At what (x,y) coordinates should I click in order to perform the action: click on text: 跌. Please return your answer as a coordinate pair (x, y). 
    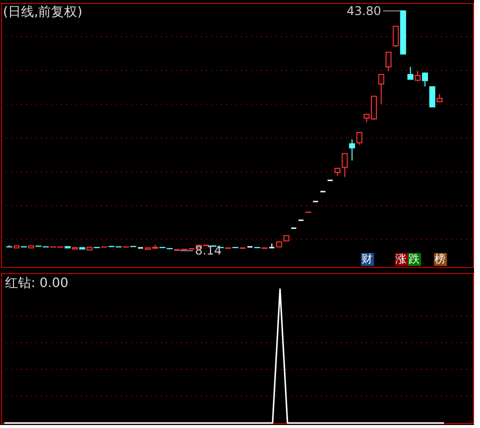
    Looking at the image, I should click on (414, 259).